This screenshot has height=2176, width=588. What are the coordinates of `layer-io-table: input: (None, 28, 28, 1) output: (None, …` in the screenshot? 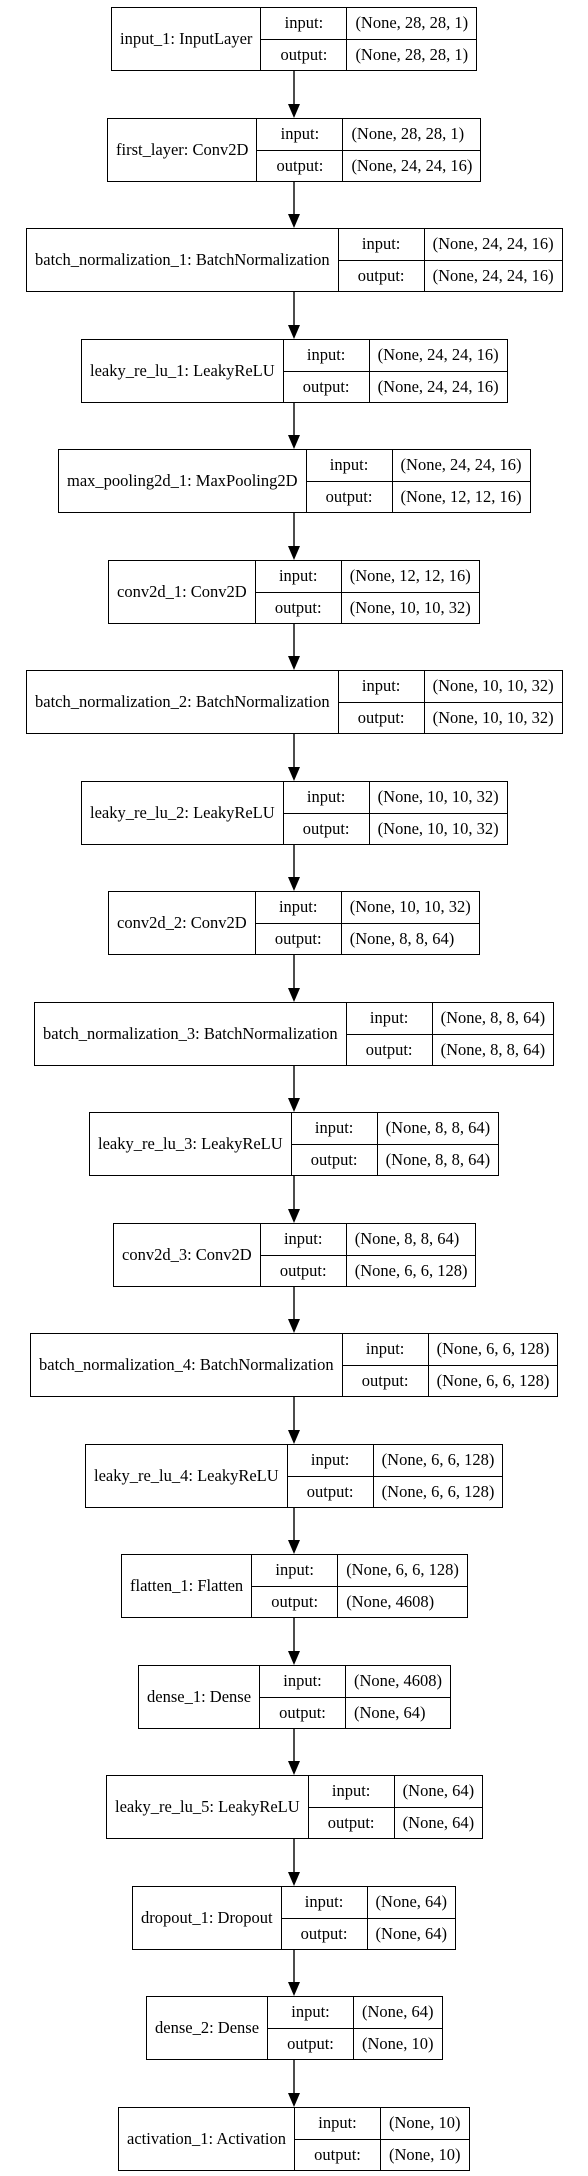 It's located at (369, 39).